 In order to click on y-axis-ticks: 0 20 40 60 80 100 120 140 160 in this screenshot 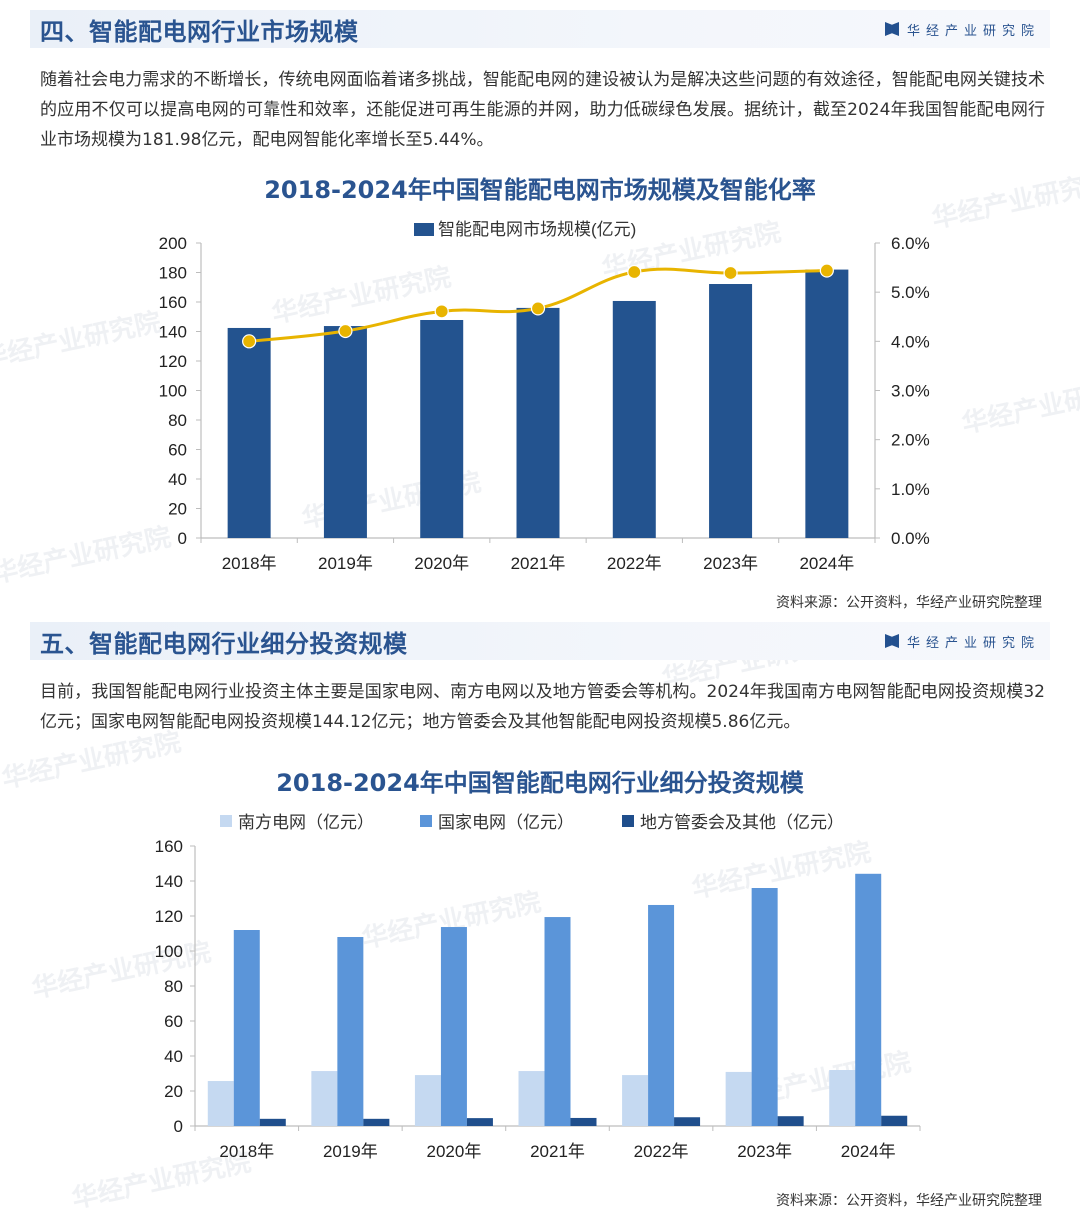, I will do `click(175, 986)`.